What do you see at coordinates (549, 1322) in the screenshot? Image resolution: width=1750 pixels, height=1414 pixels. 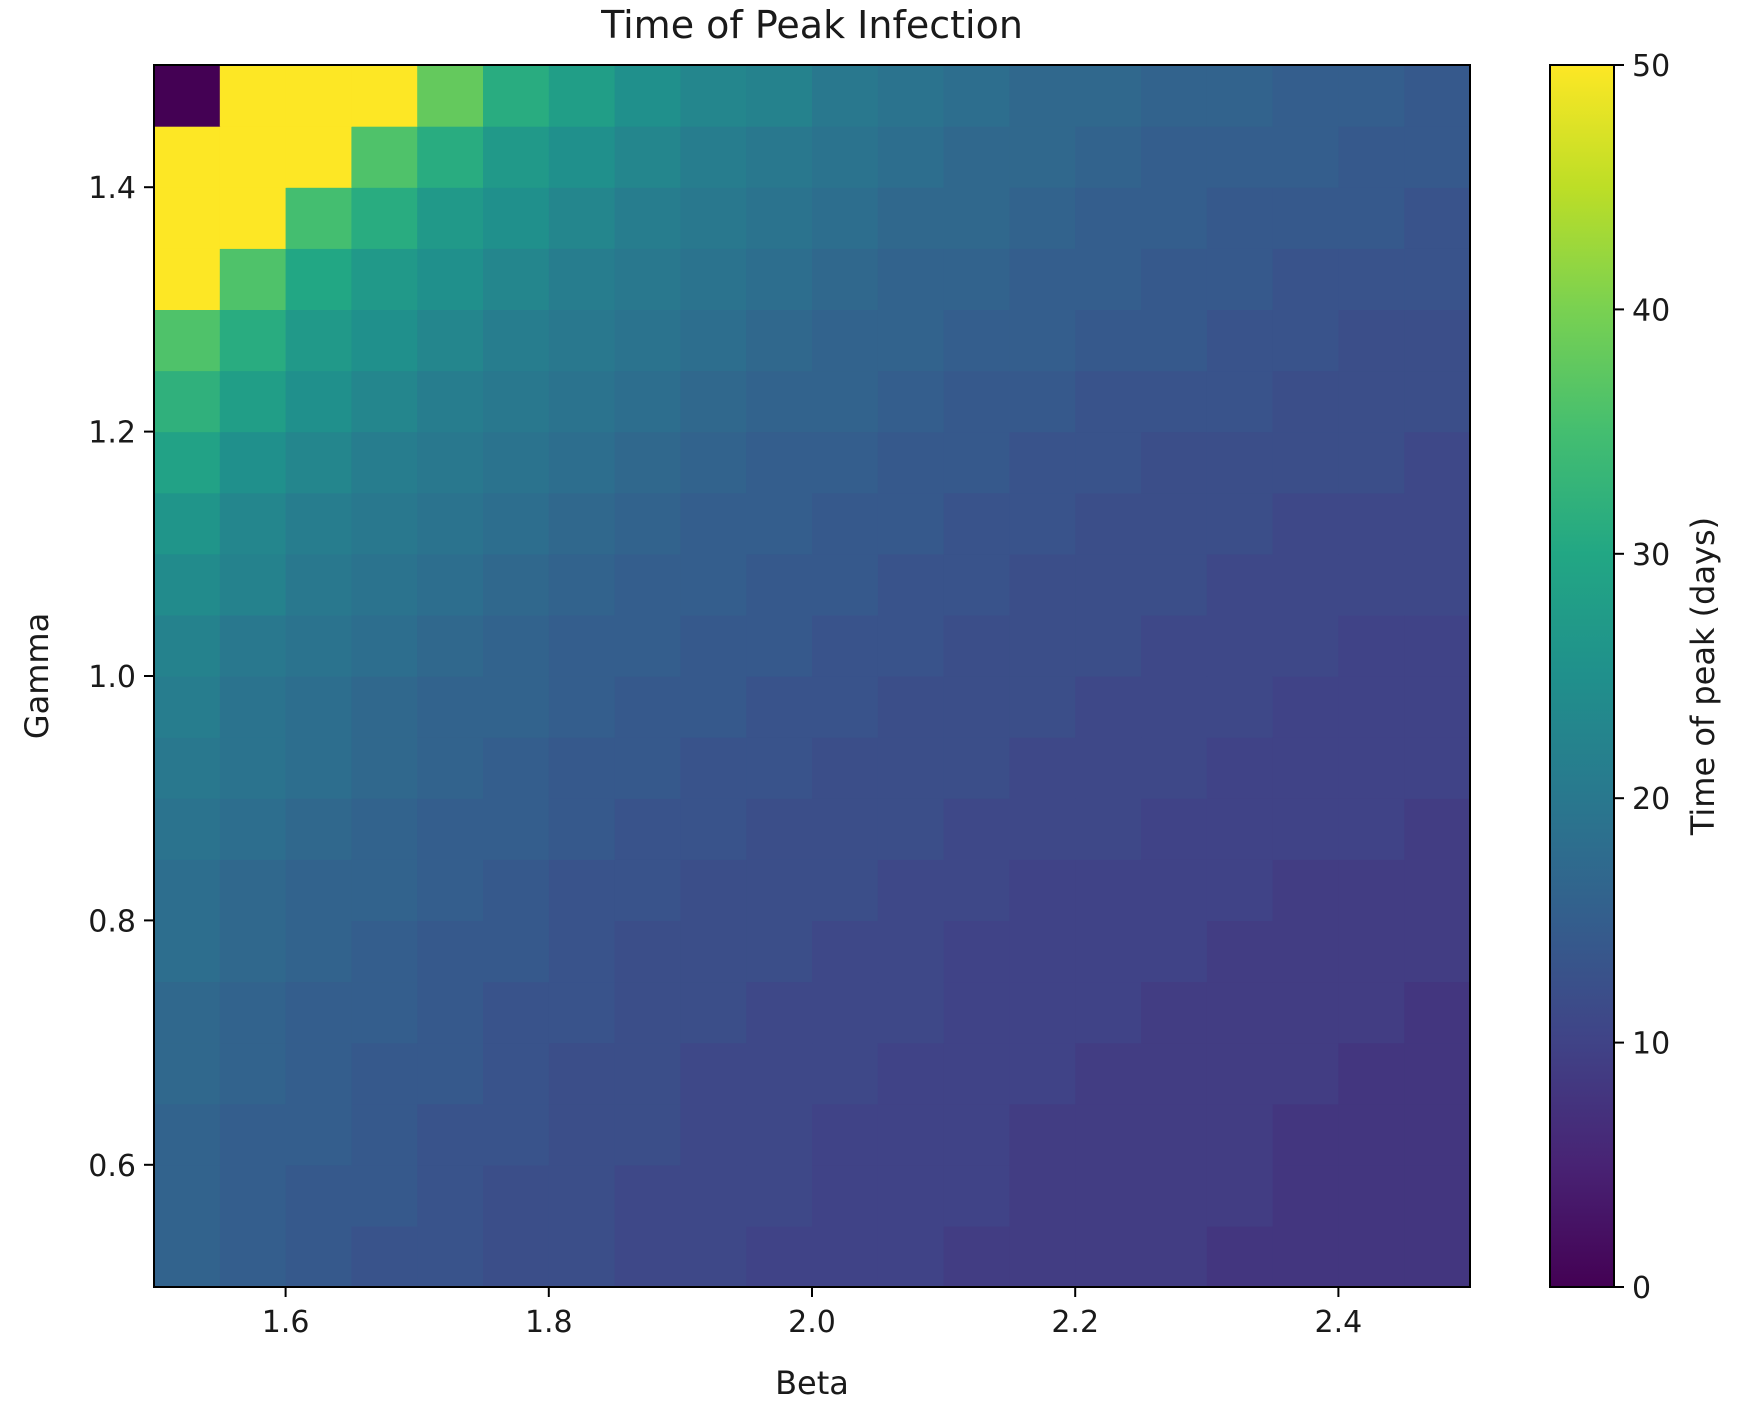 I see `x-tick-label: 1.8` at bounding box center [549, 1322].